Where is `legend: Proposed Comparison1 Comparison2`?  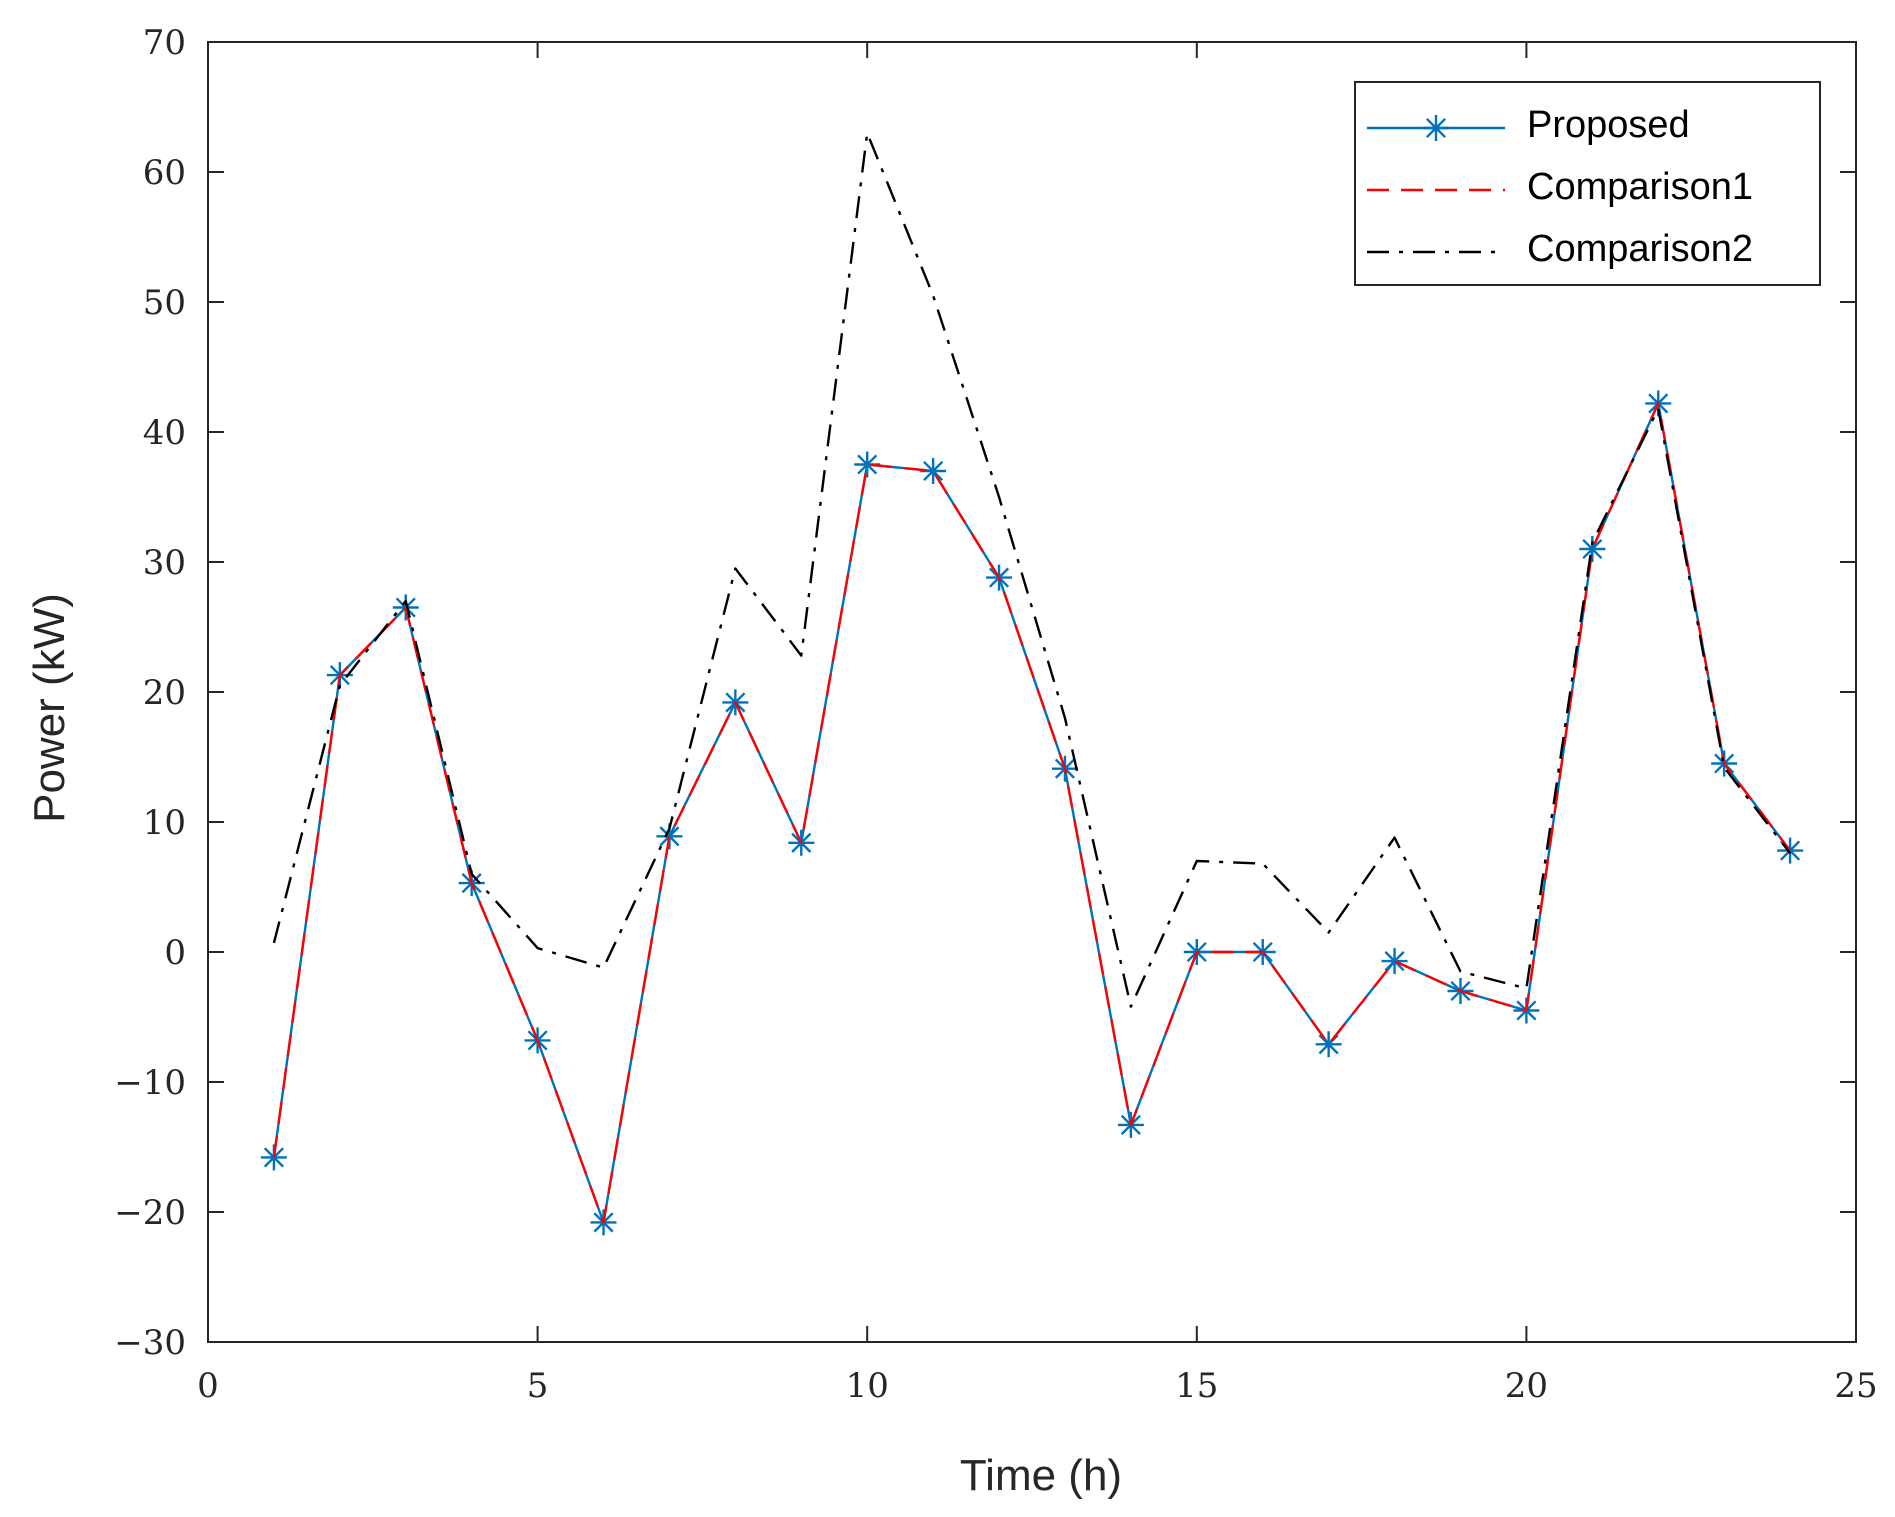
legend: Proposed Comparison1 Comparison2 is located at coordinates (1587, 183).